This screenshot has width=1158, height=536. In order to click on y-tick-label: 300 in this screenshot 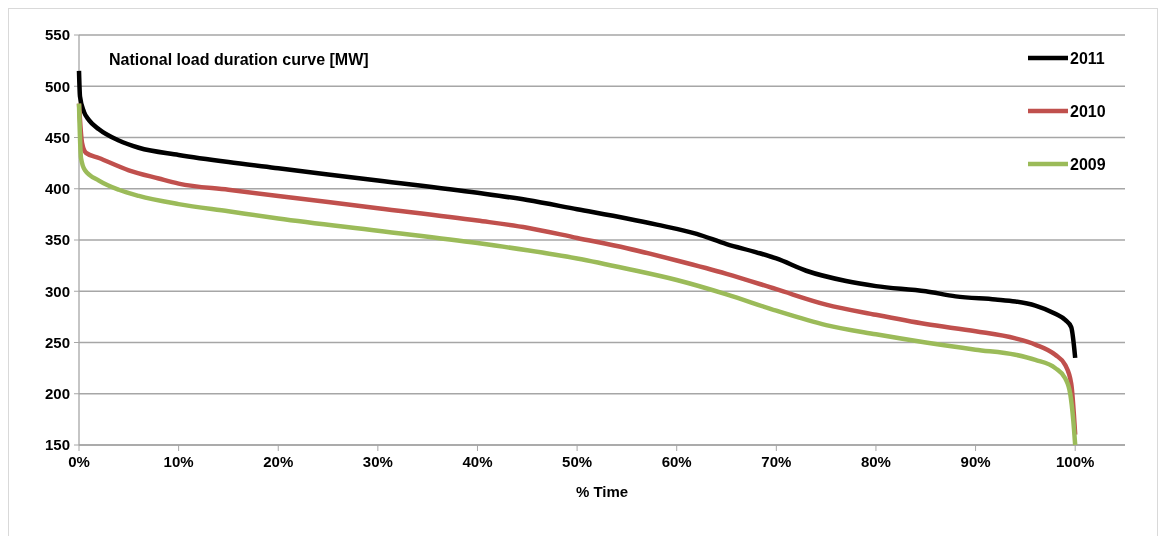, I will do `click(57, 291)`.